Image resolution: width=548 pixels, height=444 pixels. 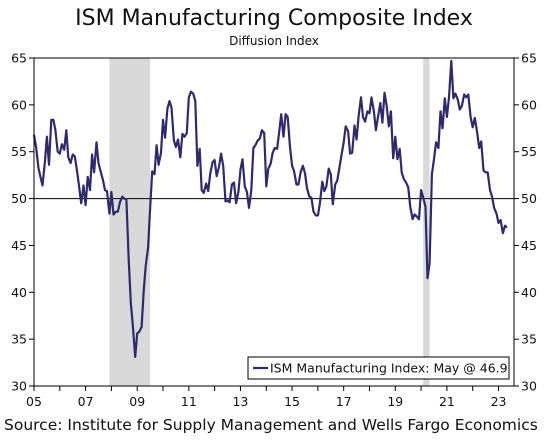 What do you see at coordinates (344, 401) in the screenshot?
I see `x-tick-label-17: 17` at bounding box center [344, 401].